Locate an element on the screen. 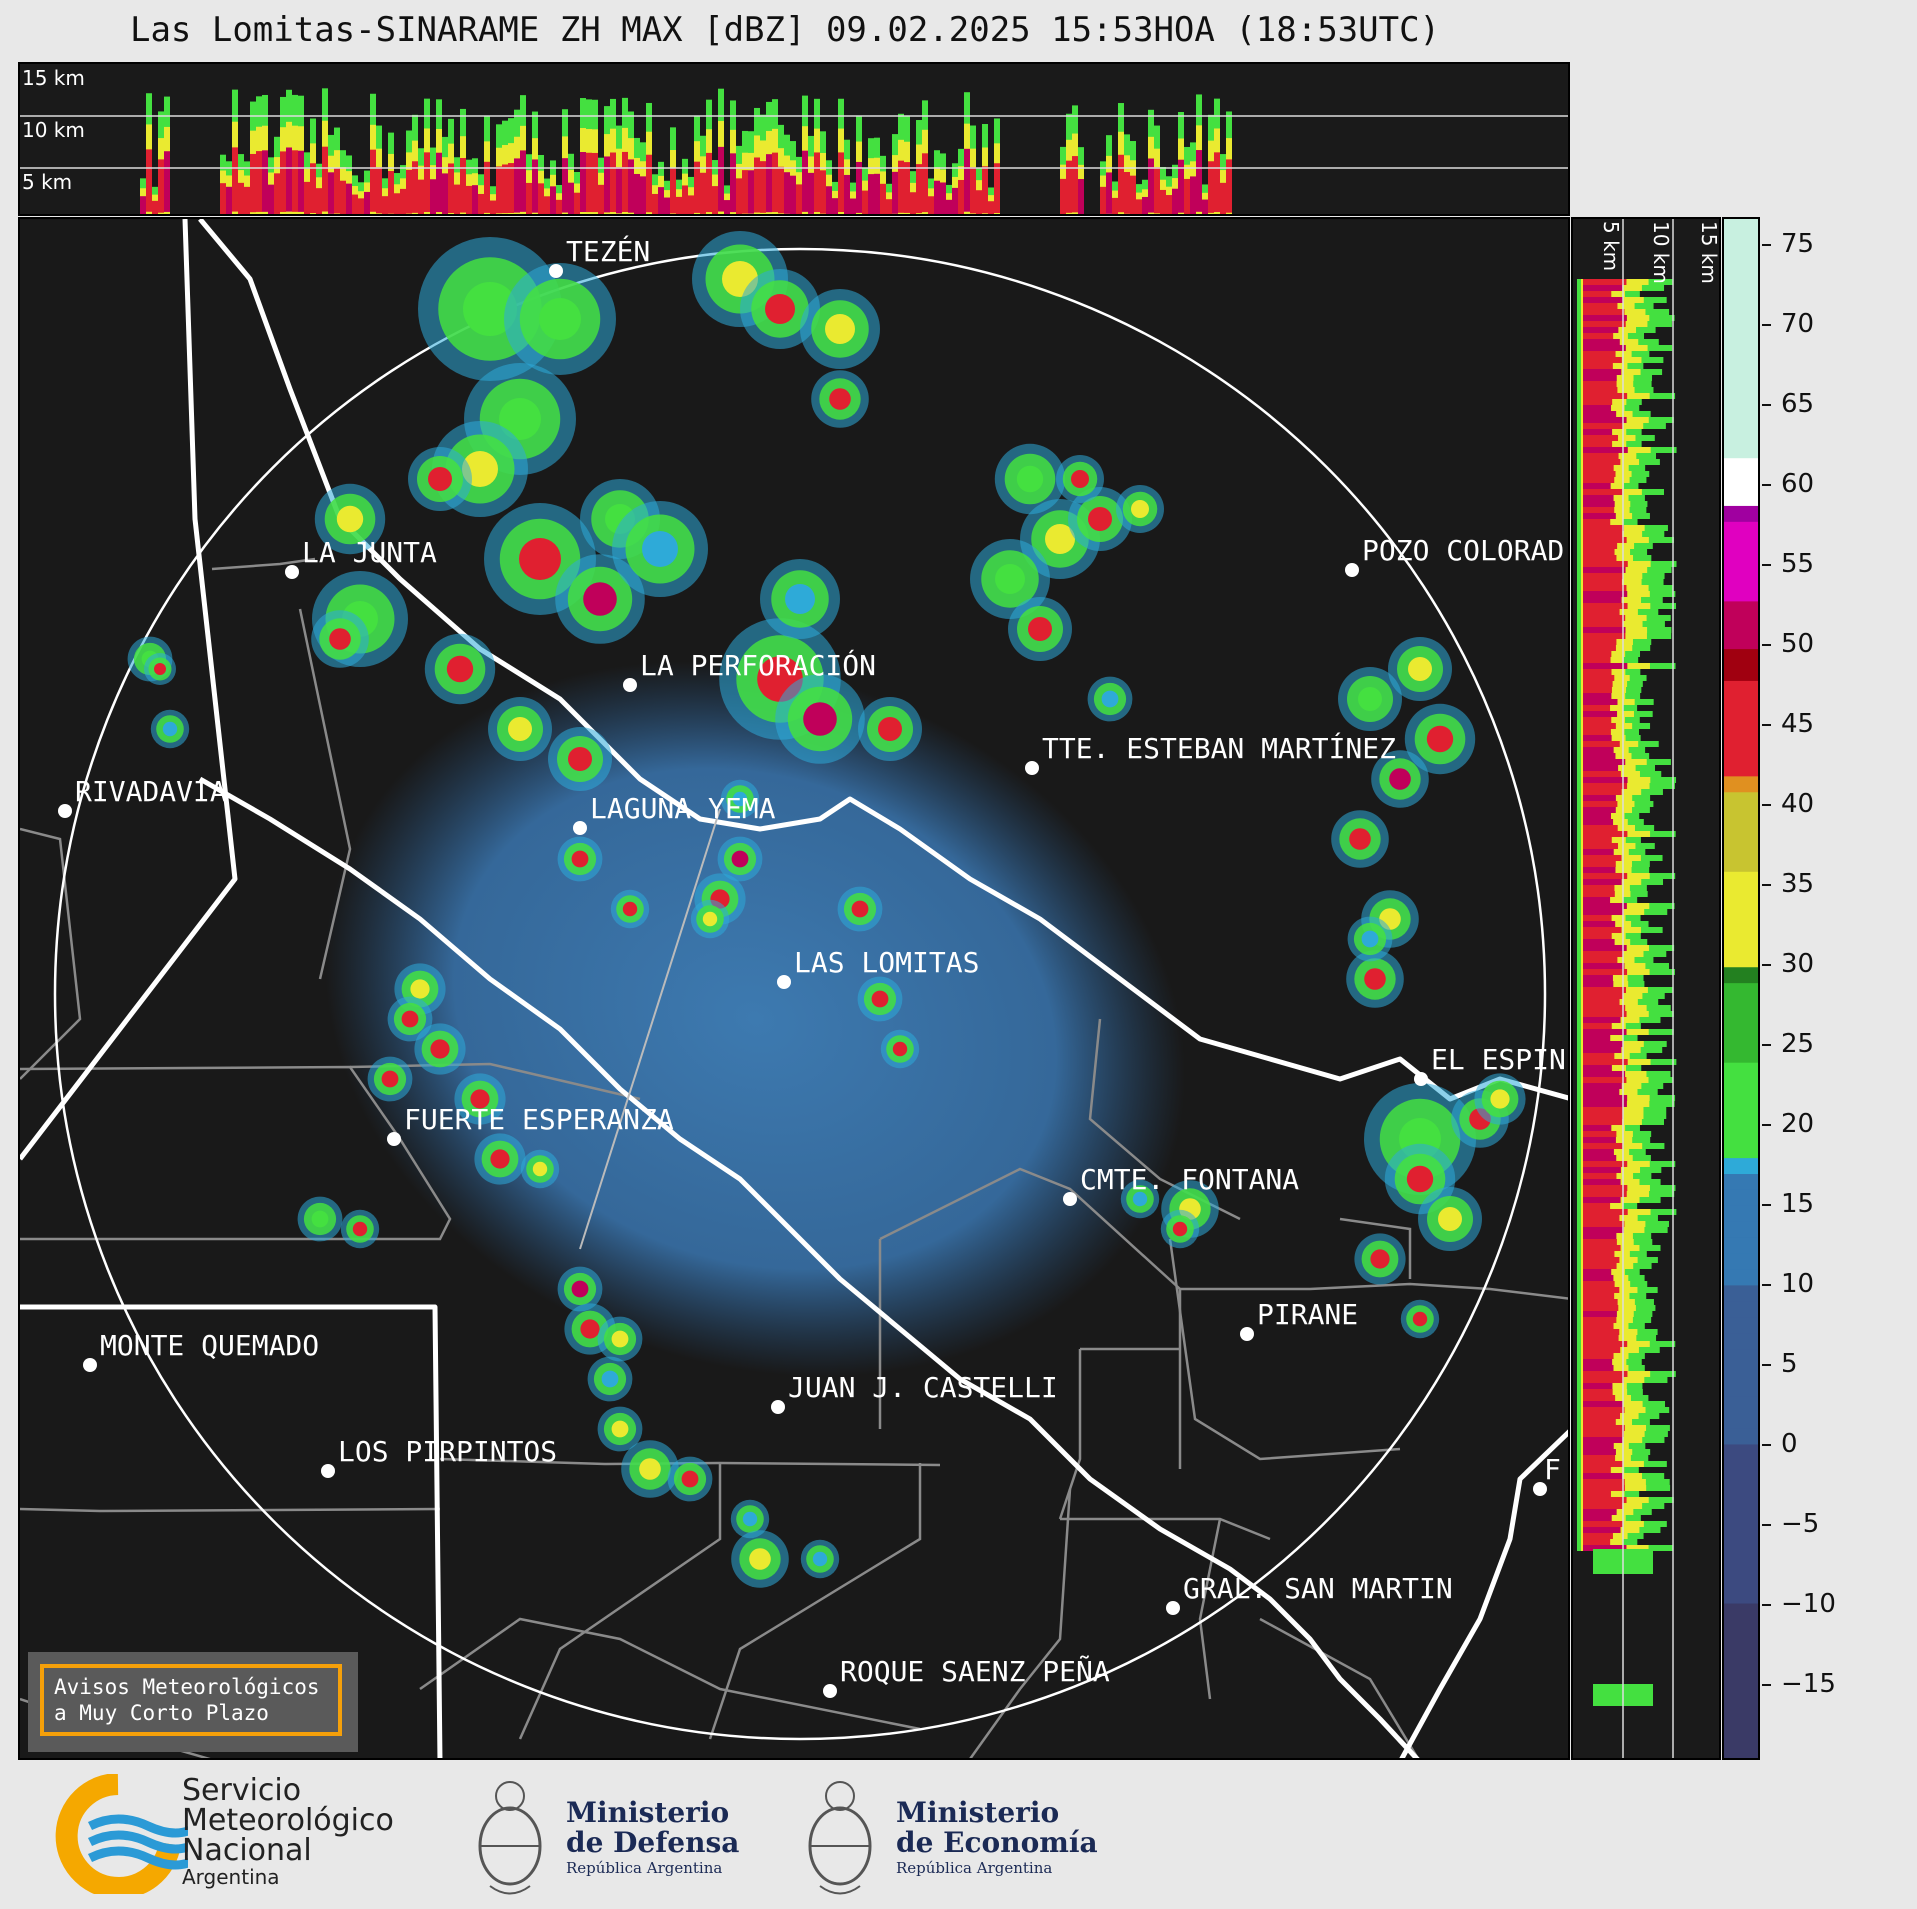 This screenshot has height=1909, width=1917. city-tte-esteban-martinez: TTE. ESTEBAN MARTÍNEZ is located at coordinates (1210, 753).